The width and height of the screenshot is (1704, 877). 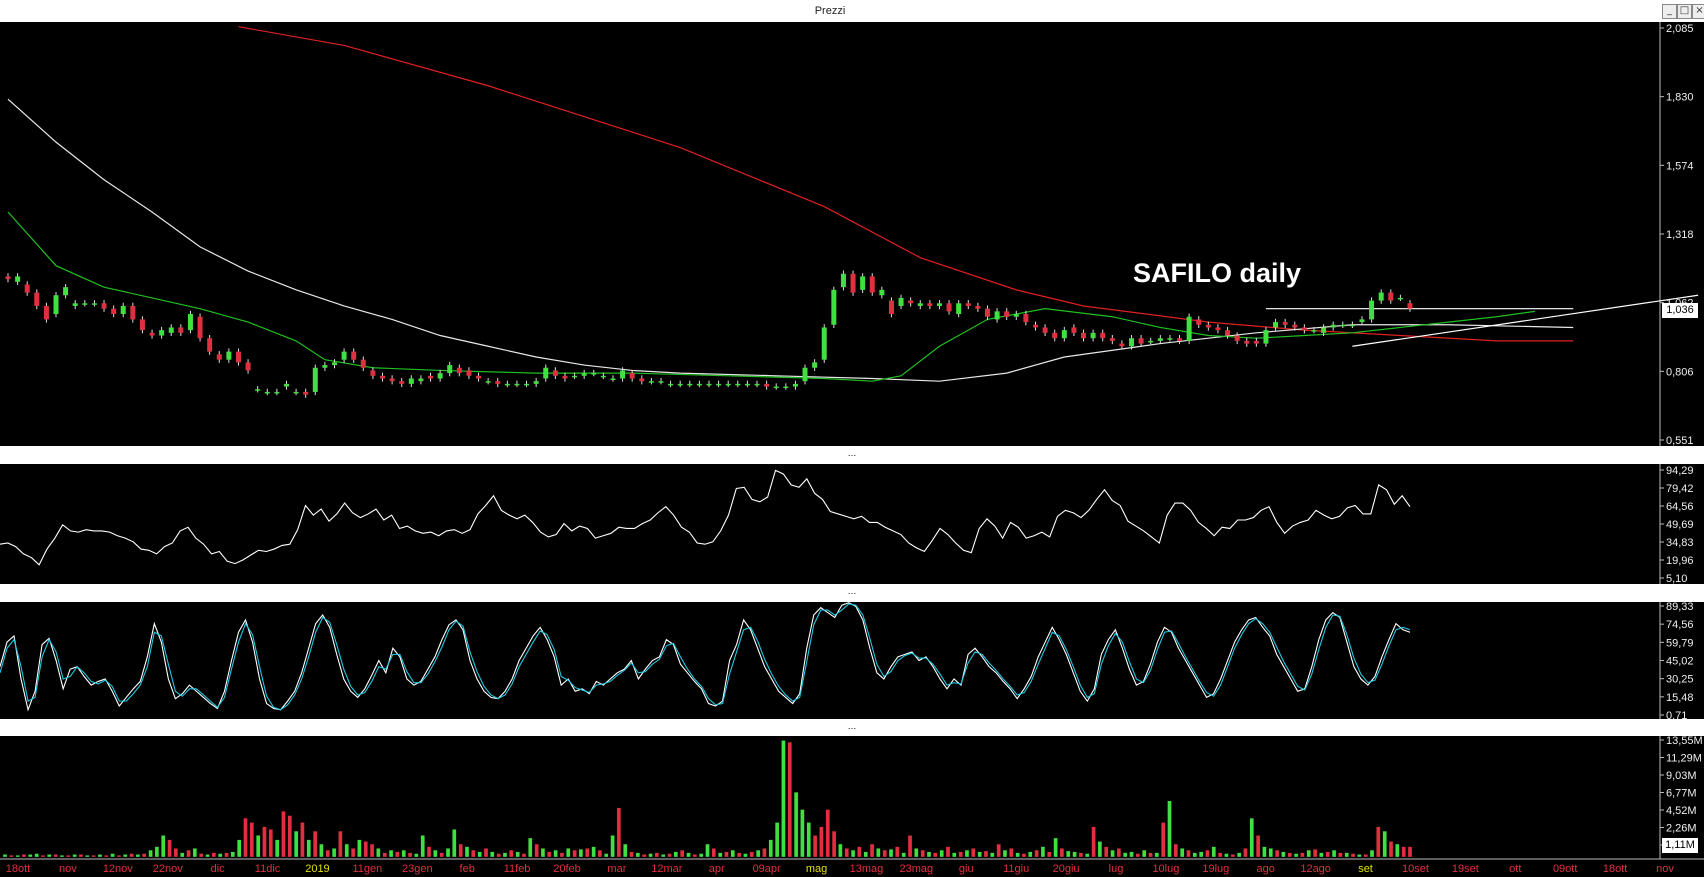 What do you see at coordinates (1665, 869) in the screenshot?
I see `x-tick-label: nov` at bounding box center [1665, 869].